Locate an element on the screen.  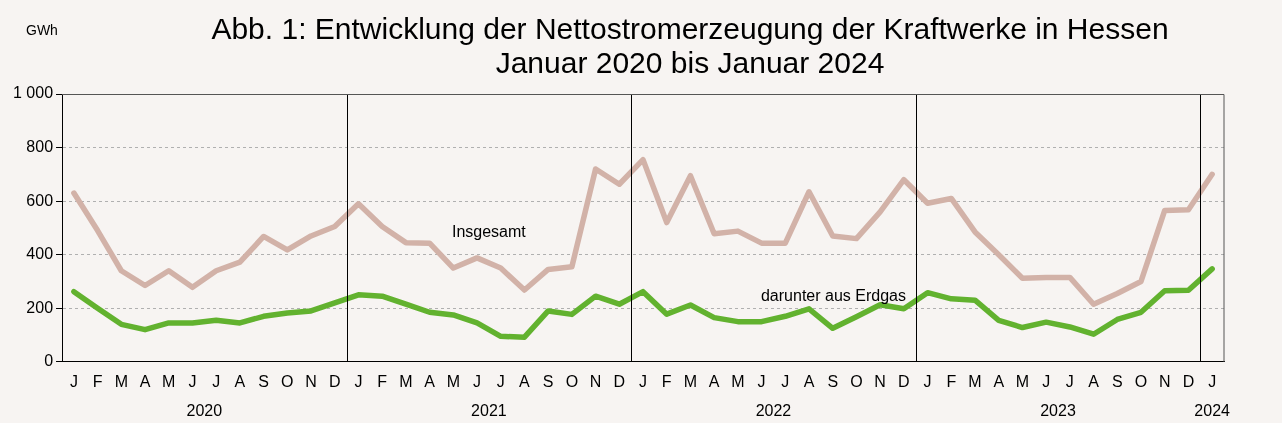
text: 2024 is located at coordinates (1212, 411).